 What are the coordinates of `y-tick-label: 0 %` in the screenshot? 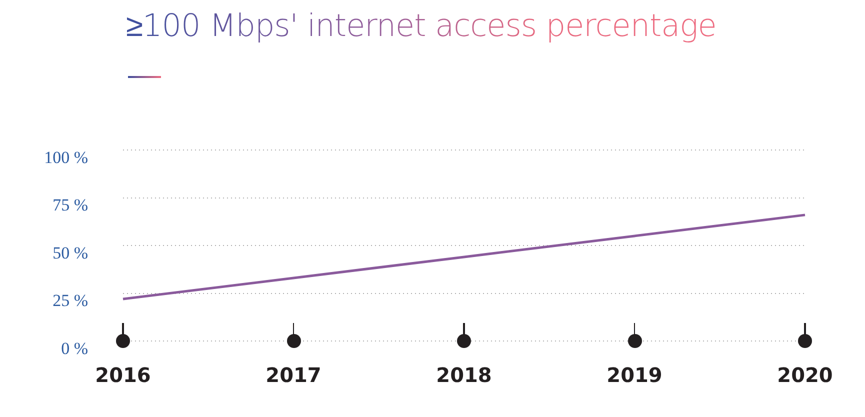 It's located at (74, 348).